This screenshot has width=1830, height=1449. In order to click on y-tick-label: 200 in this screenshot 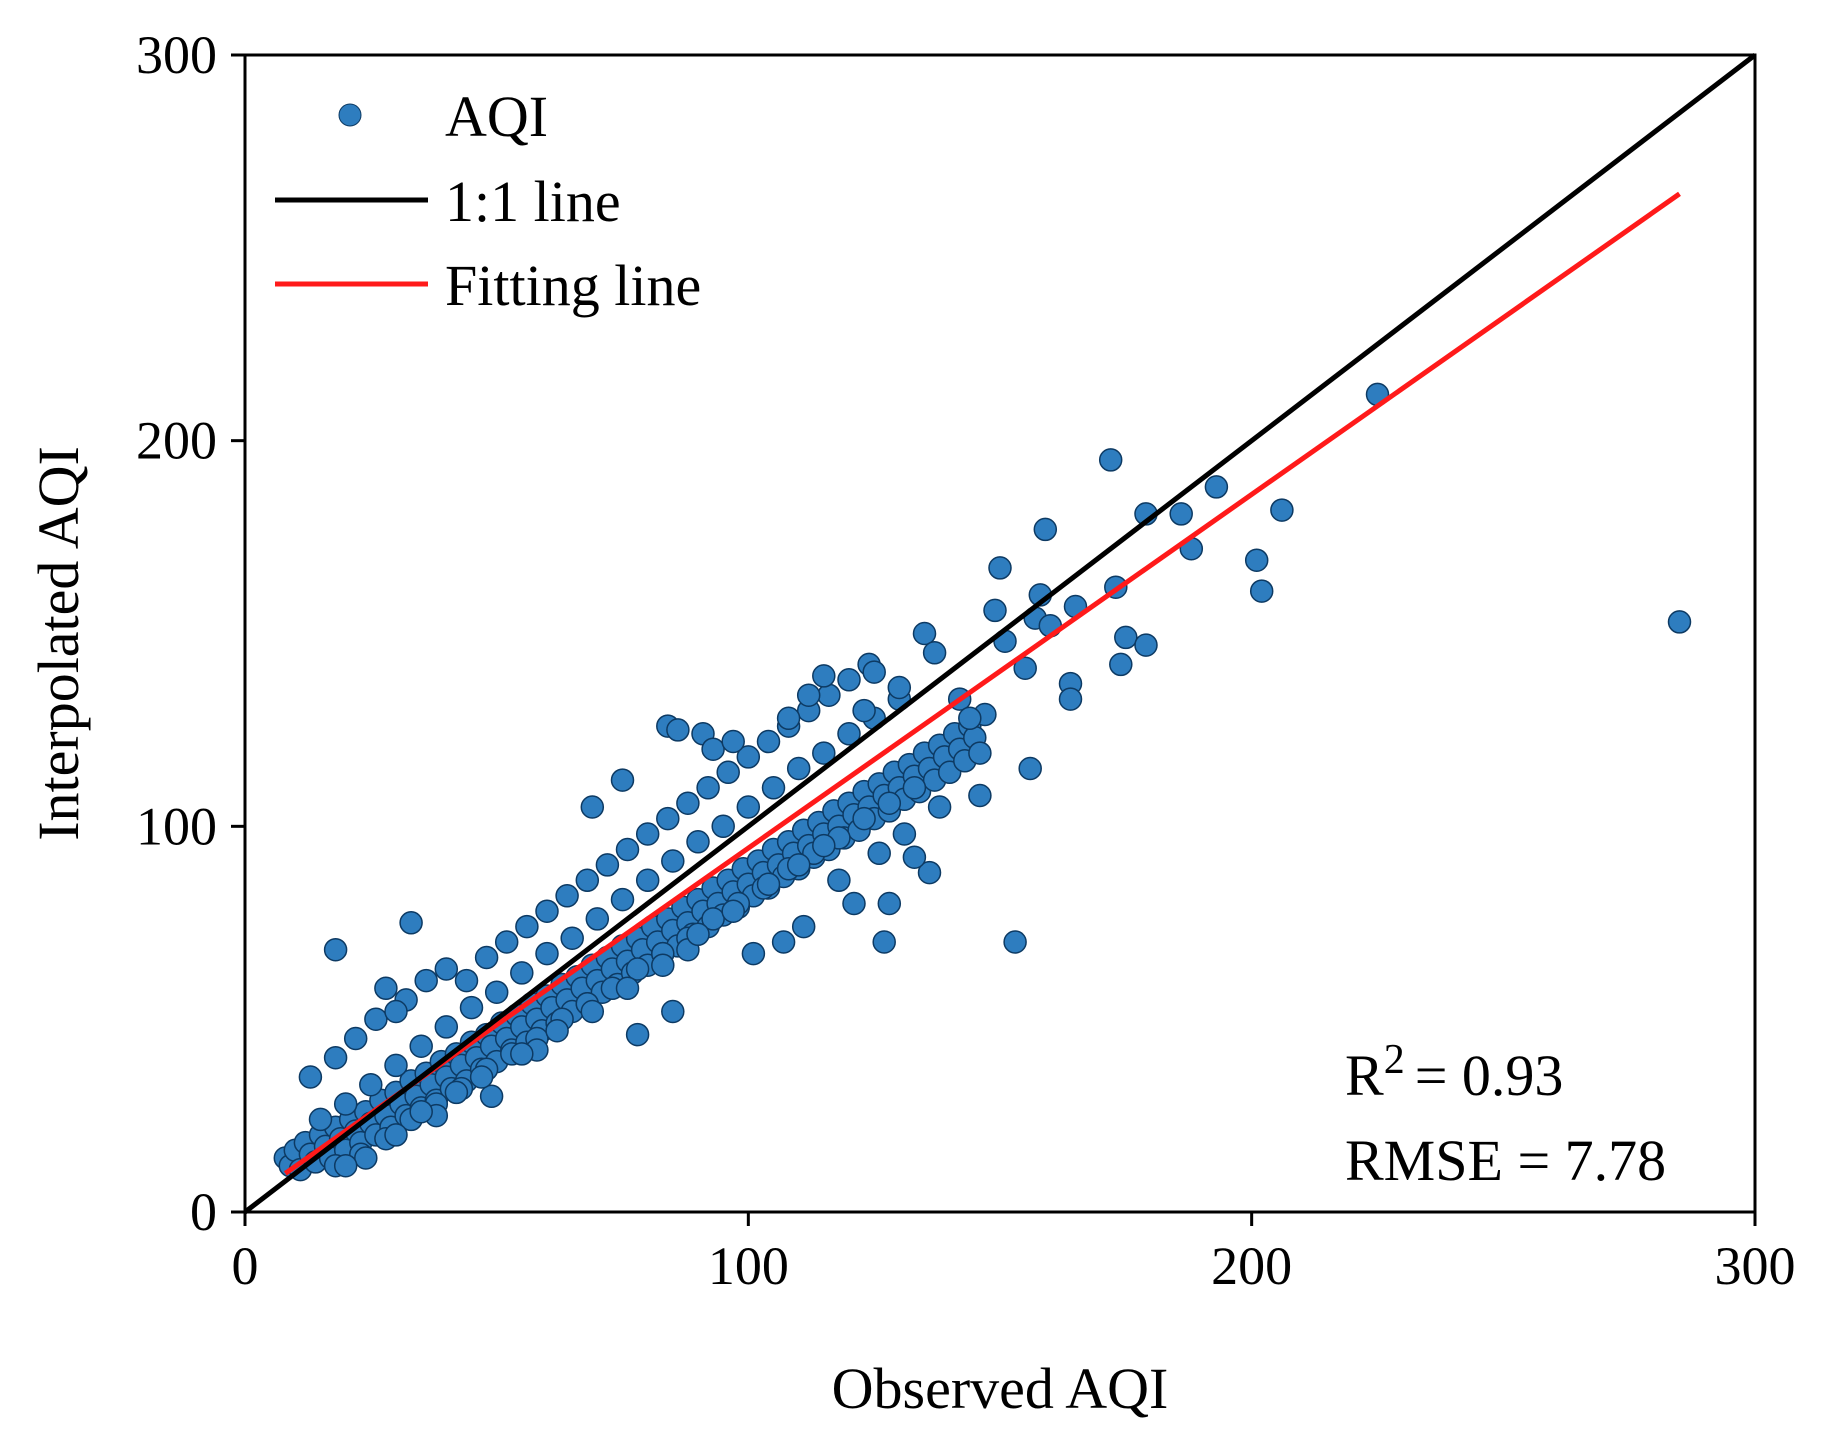, I will do `click(176, 441)`.